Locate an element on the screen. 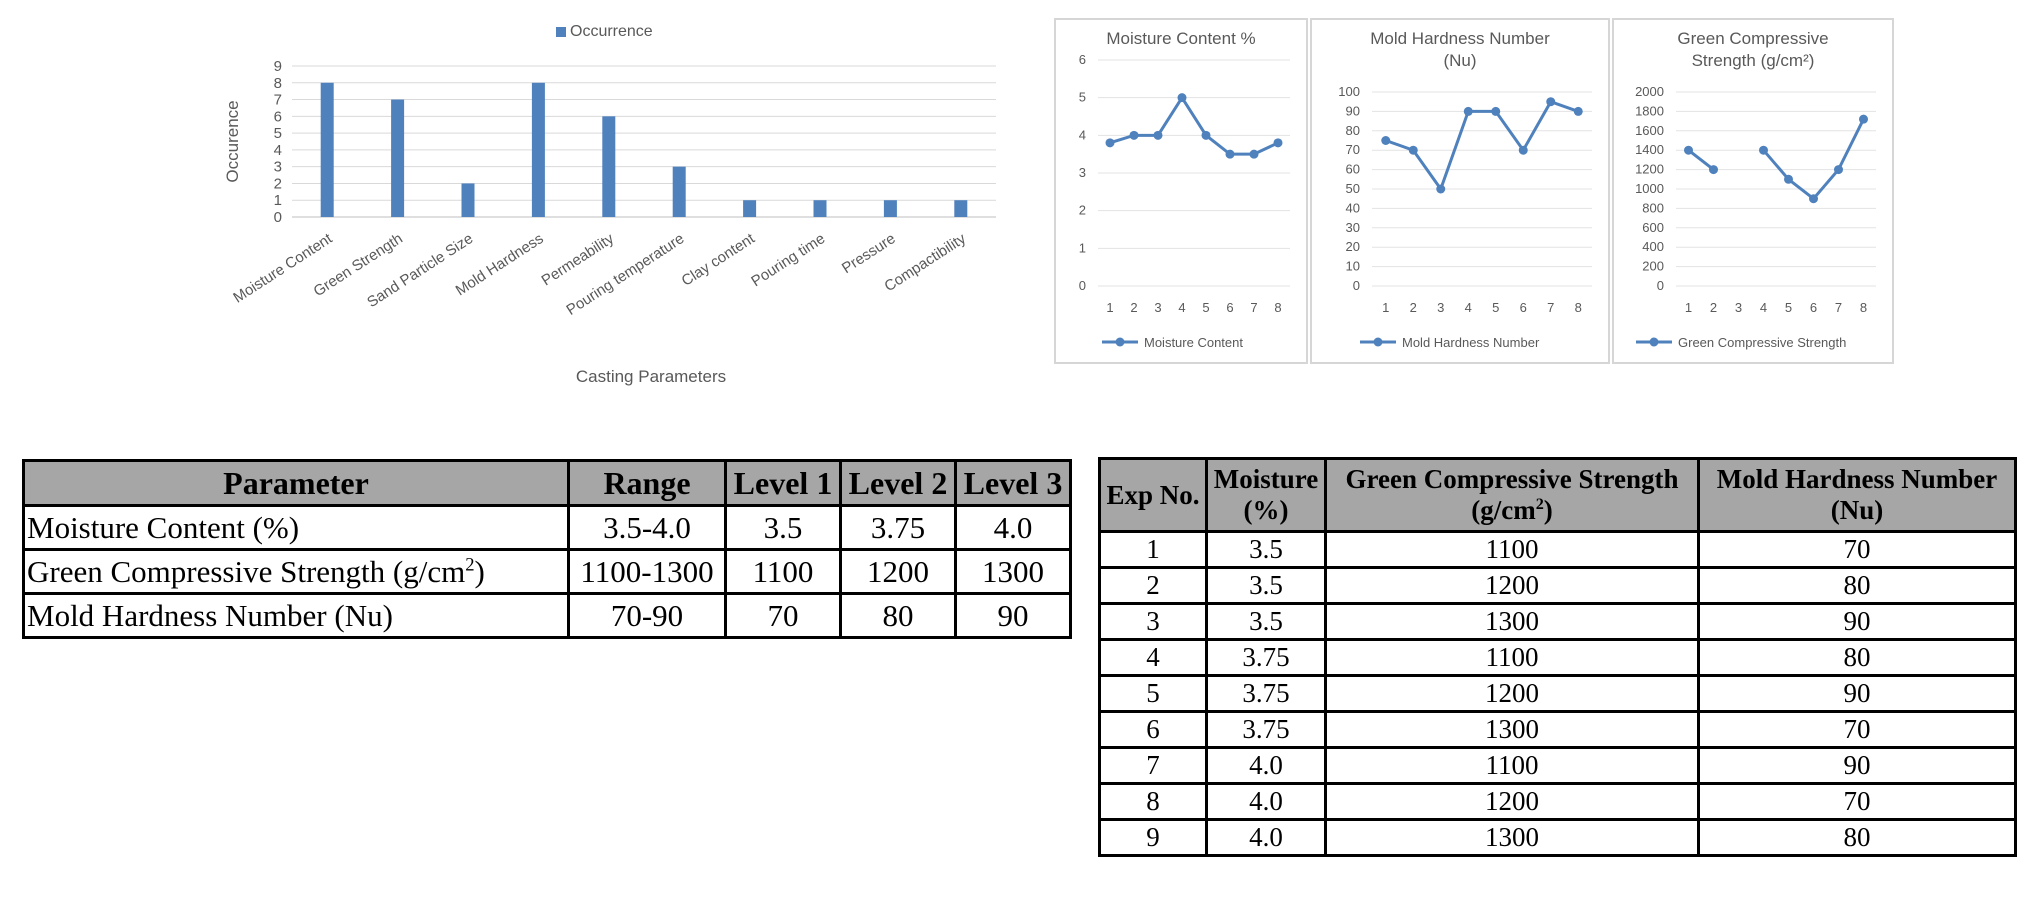 The image size is (2024, 922). y-tick-label: 5 is located at coordinates (278, 133).